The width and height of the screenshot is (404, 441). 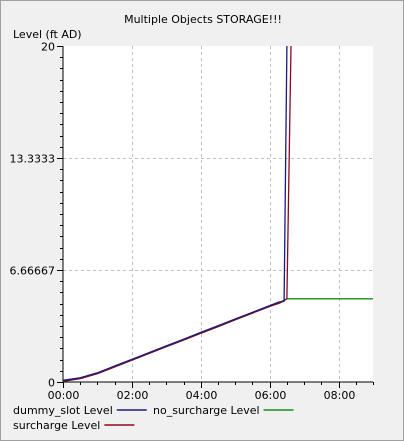 What do you see at coordinates (64, 395) in the screenshot?
I see `x-tick-label: 00:00` at bounding box center [64, 395].